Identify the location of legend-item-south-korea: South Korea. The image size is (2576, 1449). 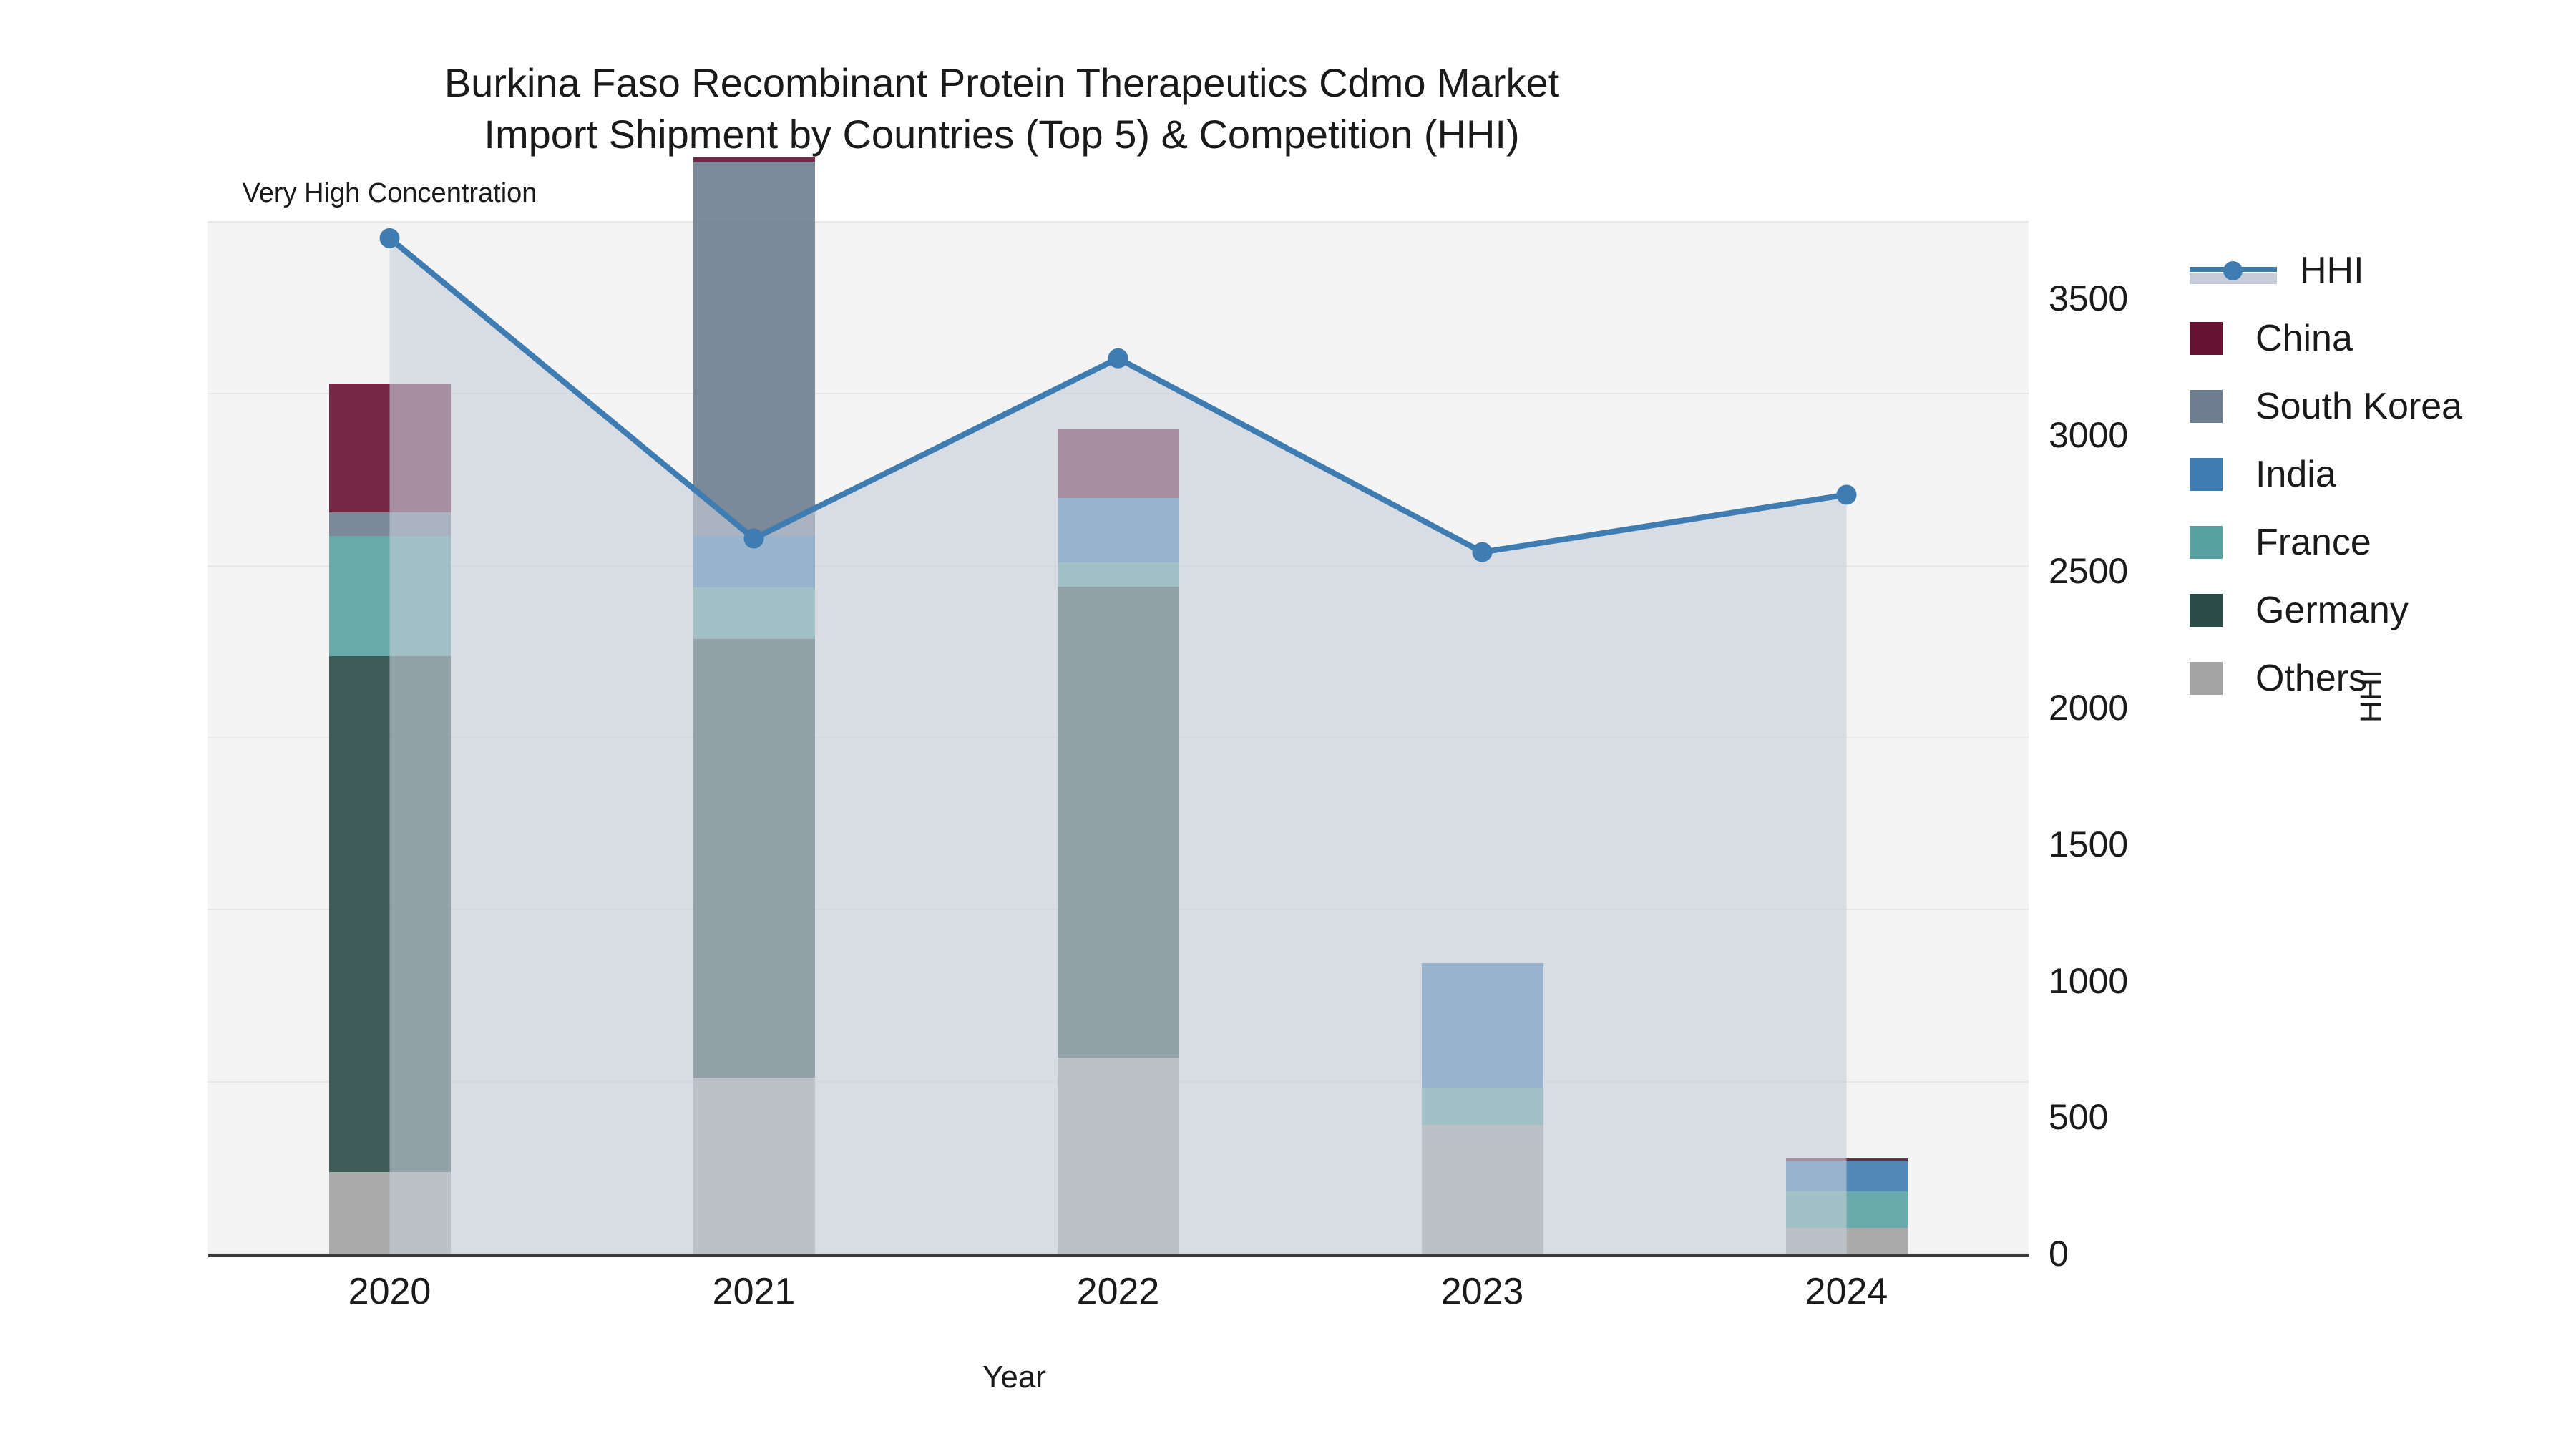
(2326, 406).